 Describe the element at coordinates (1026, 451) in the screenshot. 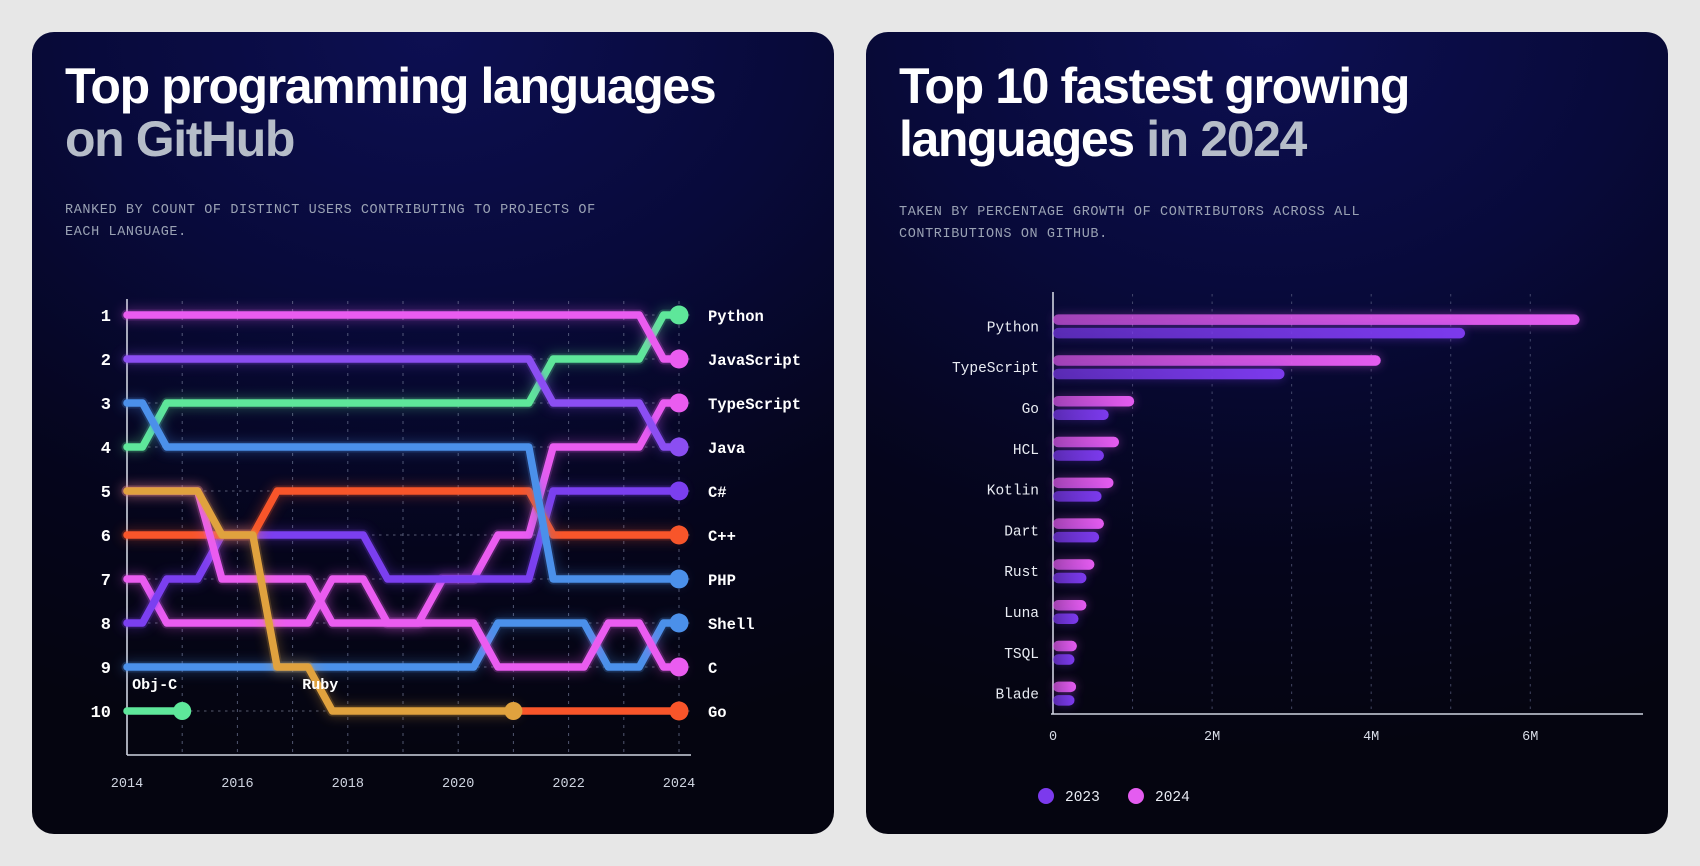

I see `bar-category-label: HCL` at that location.